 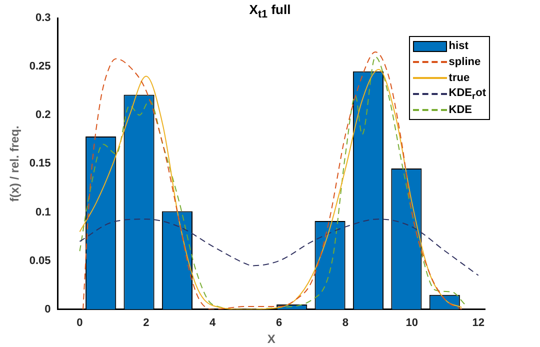 I want to click on y-tick-label: 0.15, so click(x=40, y=164).